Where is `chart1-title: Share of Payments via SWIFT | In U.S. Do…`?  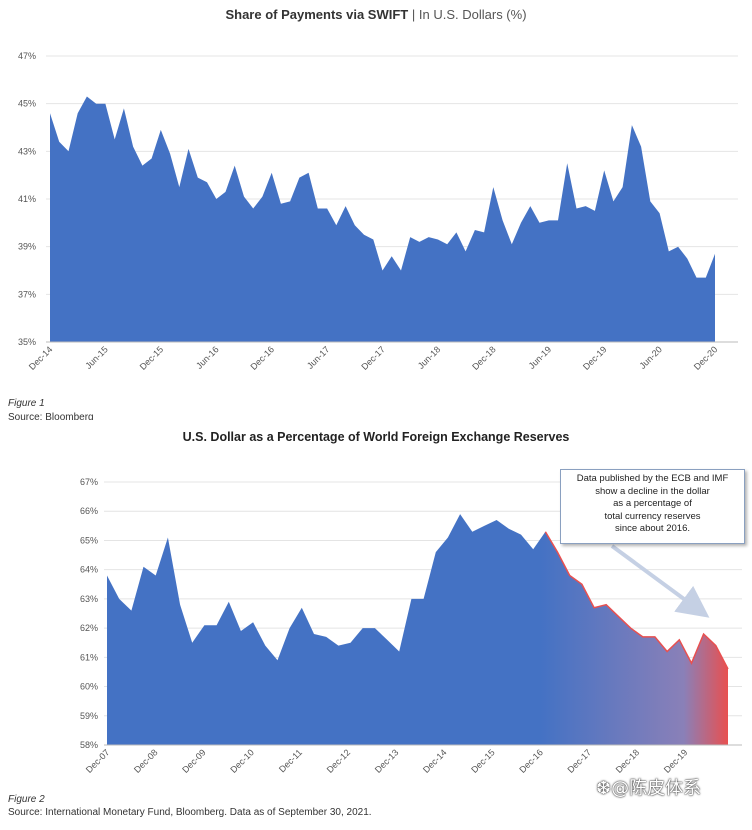
chart1-title: Share of Payments via SWIFT | In U.S. Do… is located at coordinates (376, 14).